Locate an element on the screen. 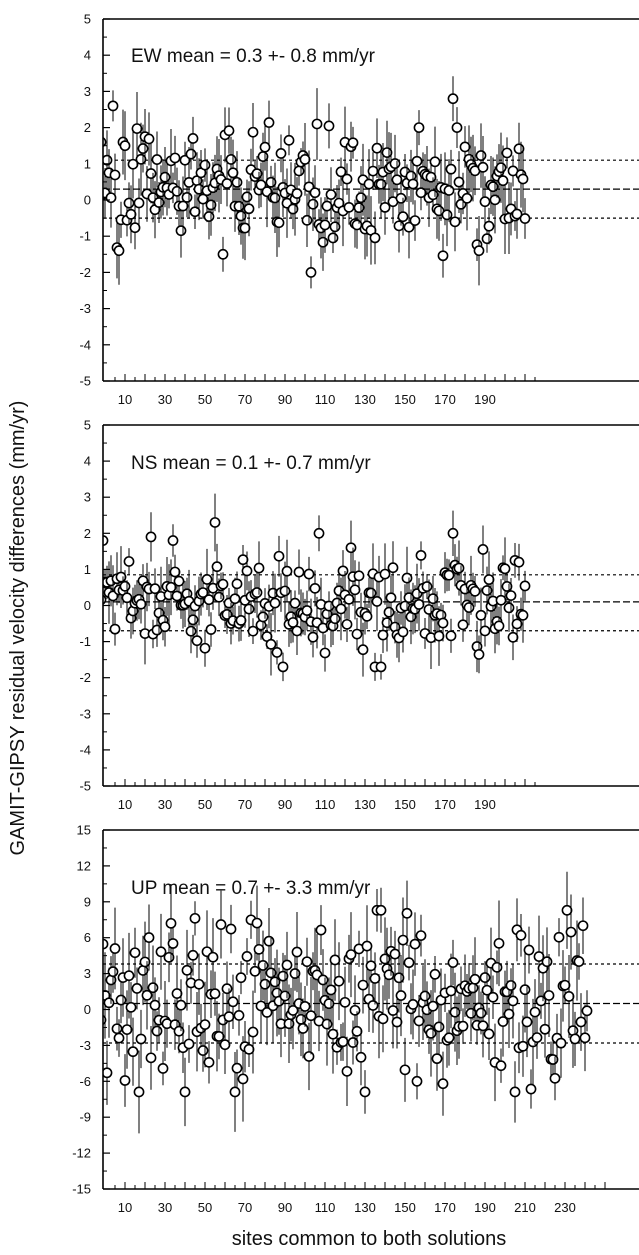 The image size is (639, 1255). ew-xtick-label: 170 is located at coordinates (445, 399).